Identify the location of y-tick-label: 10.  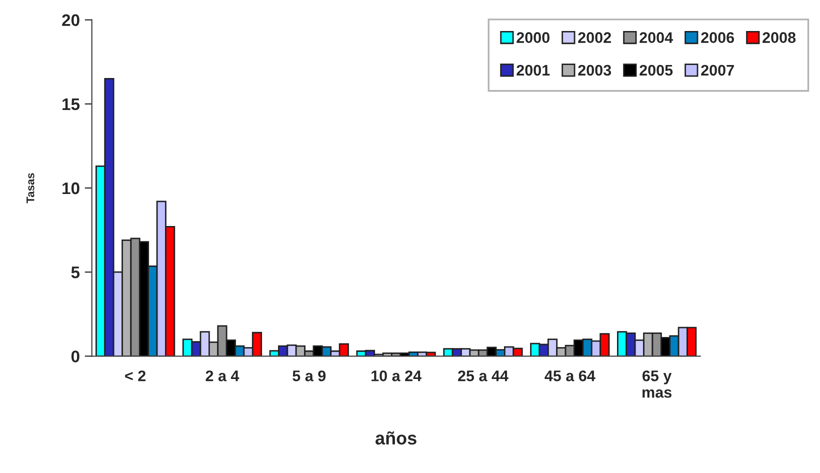
(71, 188).